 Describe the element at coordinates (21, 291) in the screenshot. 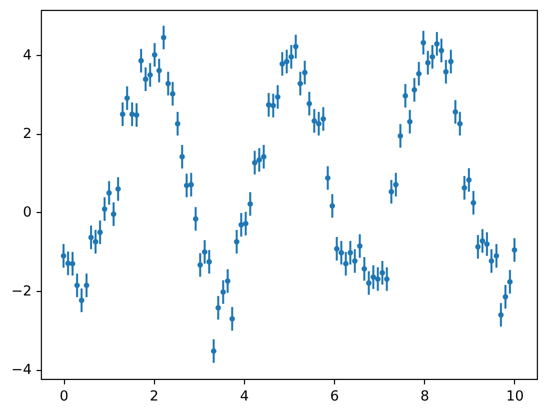

I see `y-tick-label: −2` at that location.